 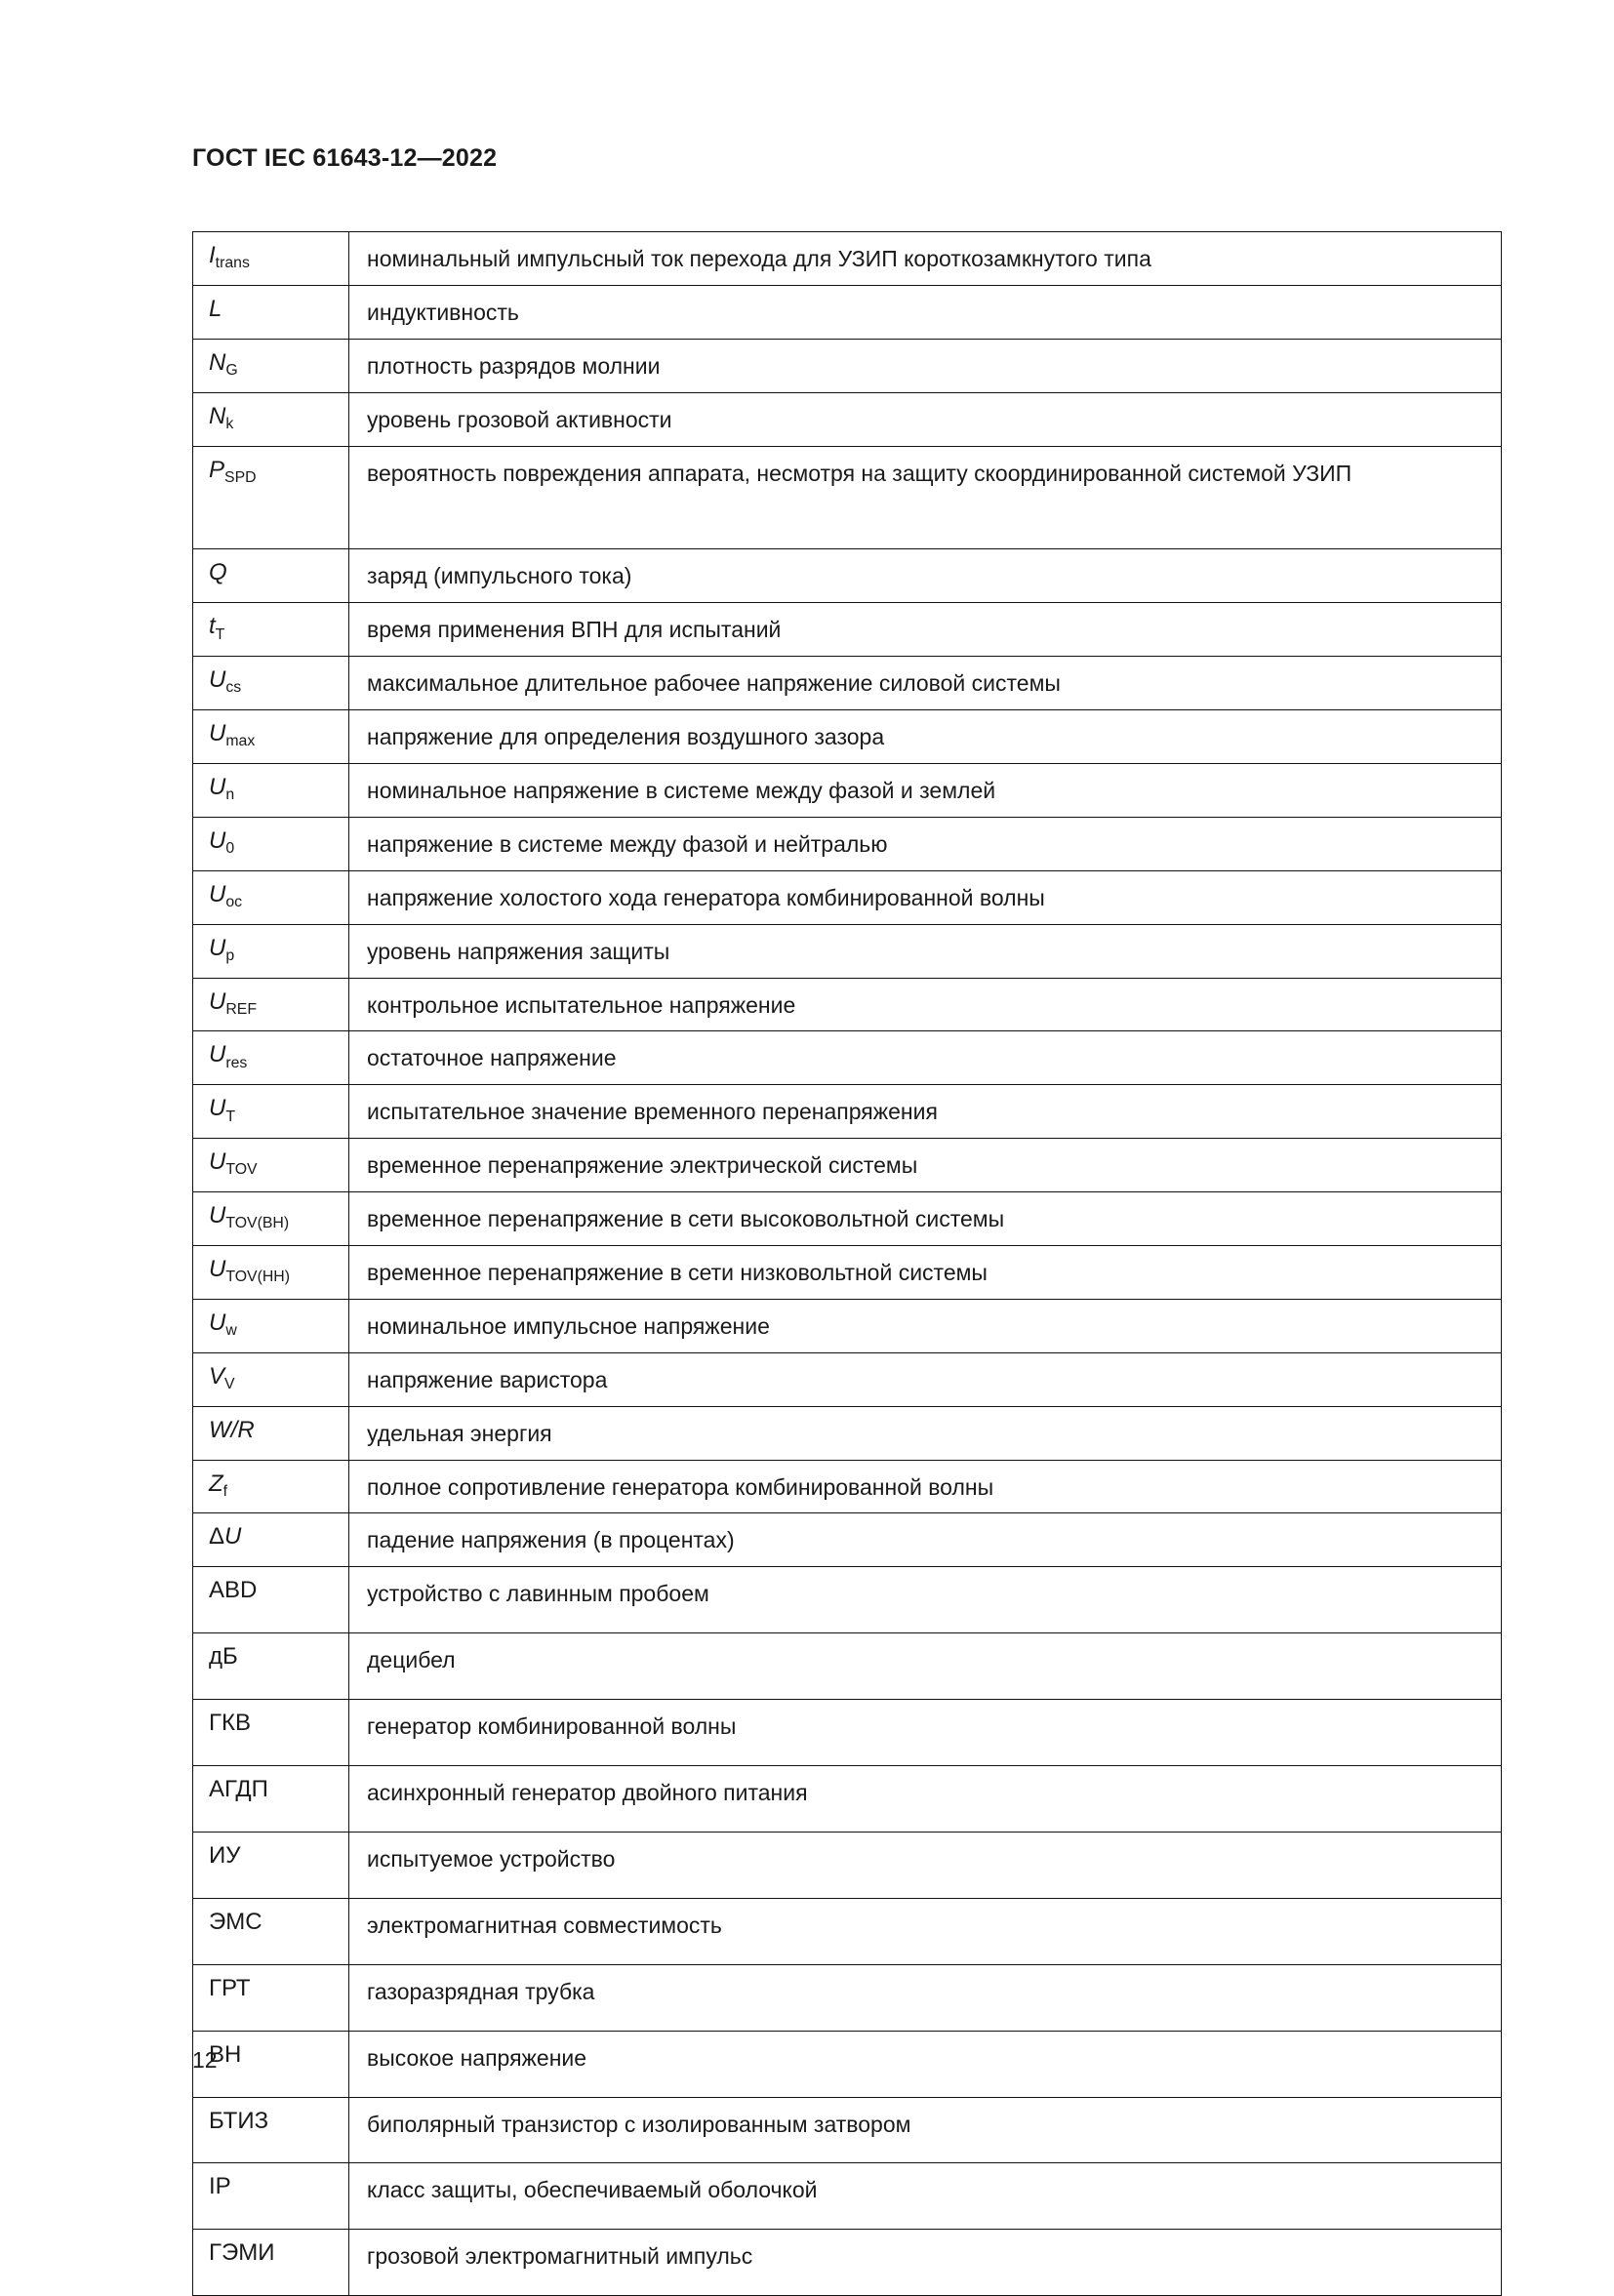 What do you see at coordinates (443, 312) in the screenshot?
I see `description-text: индуктивность` at bounding box center [443, 312].